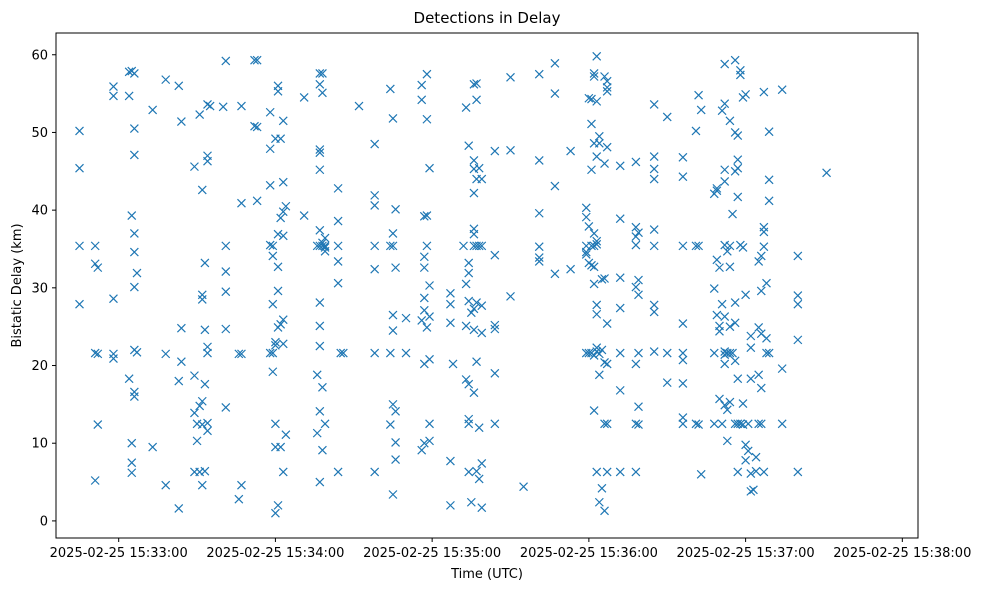 This screenshot has height=590, width=988. Describe the element at coordinates (39, 288) in the screenshot. I see `y-tick-label: 30` at that location.